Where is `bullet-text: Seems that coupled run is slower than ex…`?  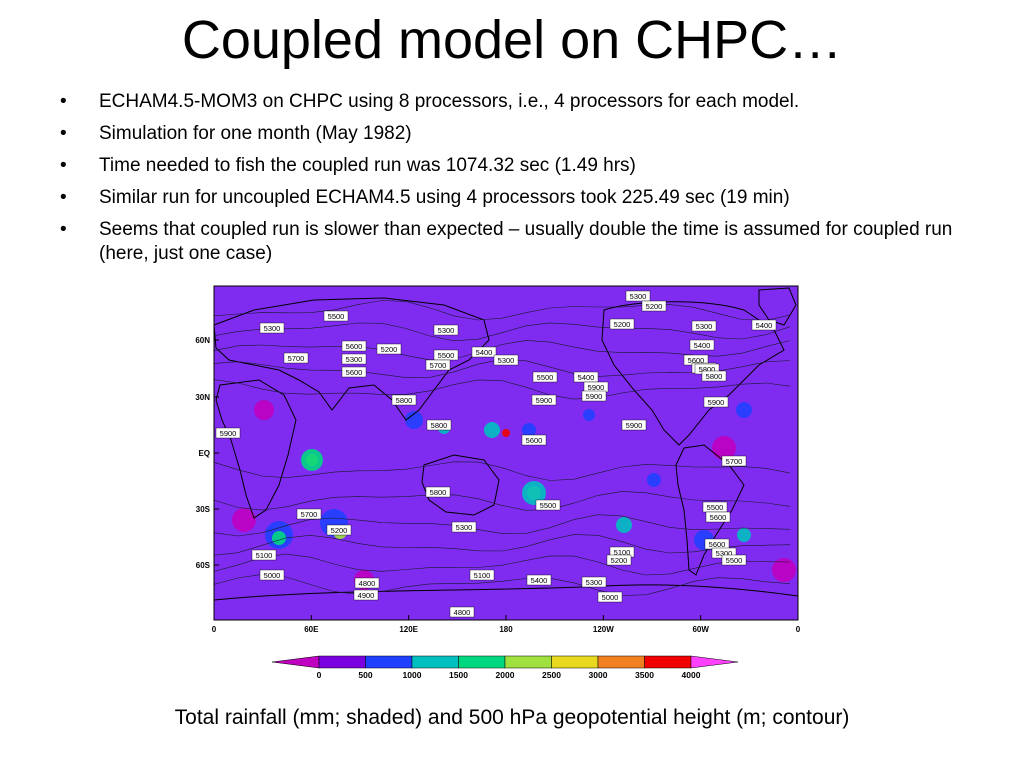
bullet-text: Seems that coupled run is slower than ex… is located at coordinates (526, 241).